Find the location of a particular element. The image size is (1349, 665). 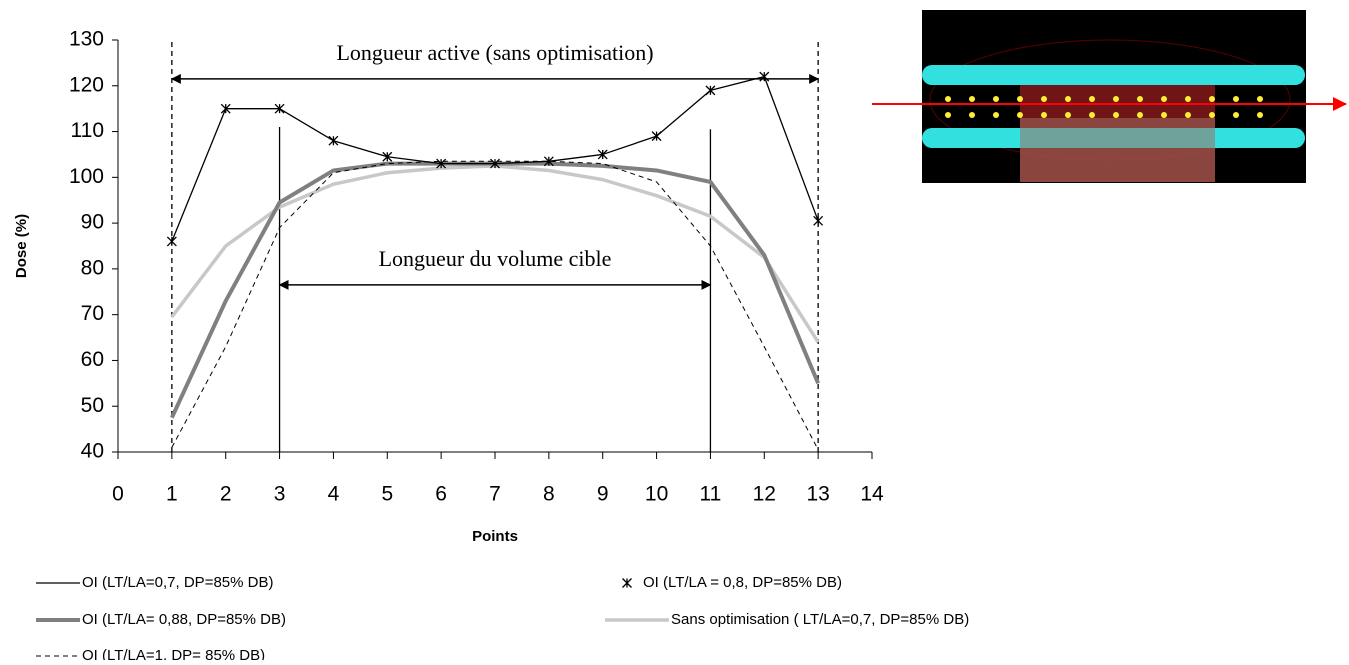

inset-image is located at coordinates (1109, 96).